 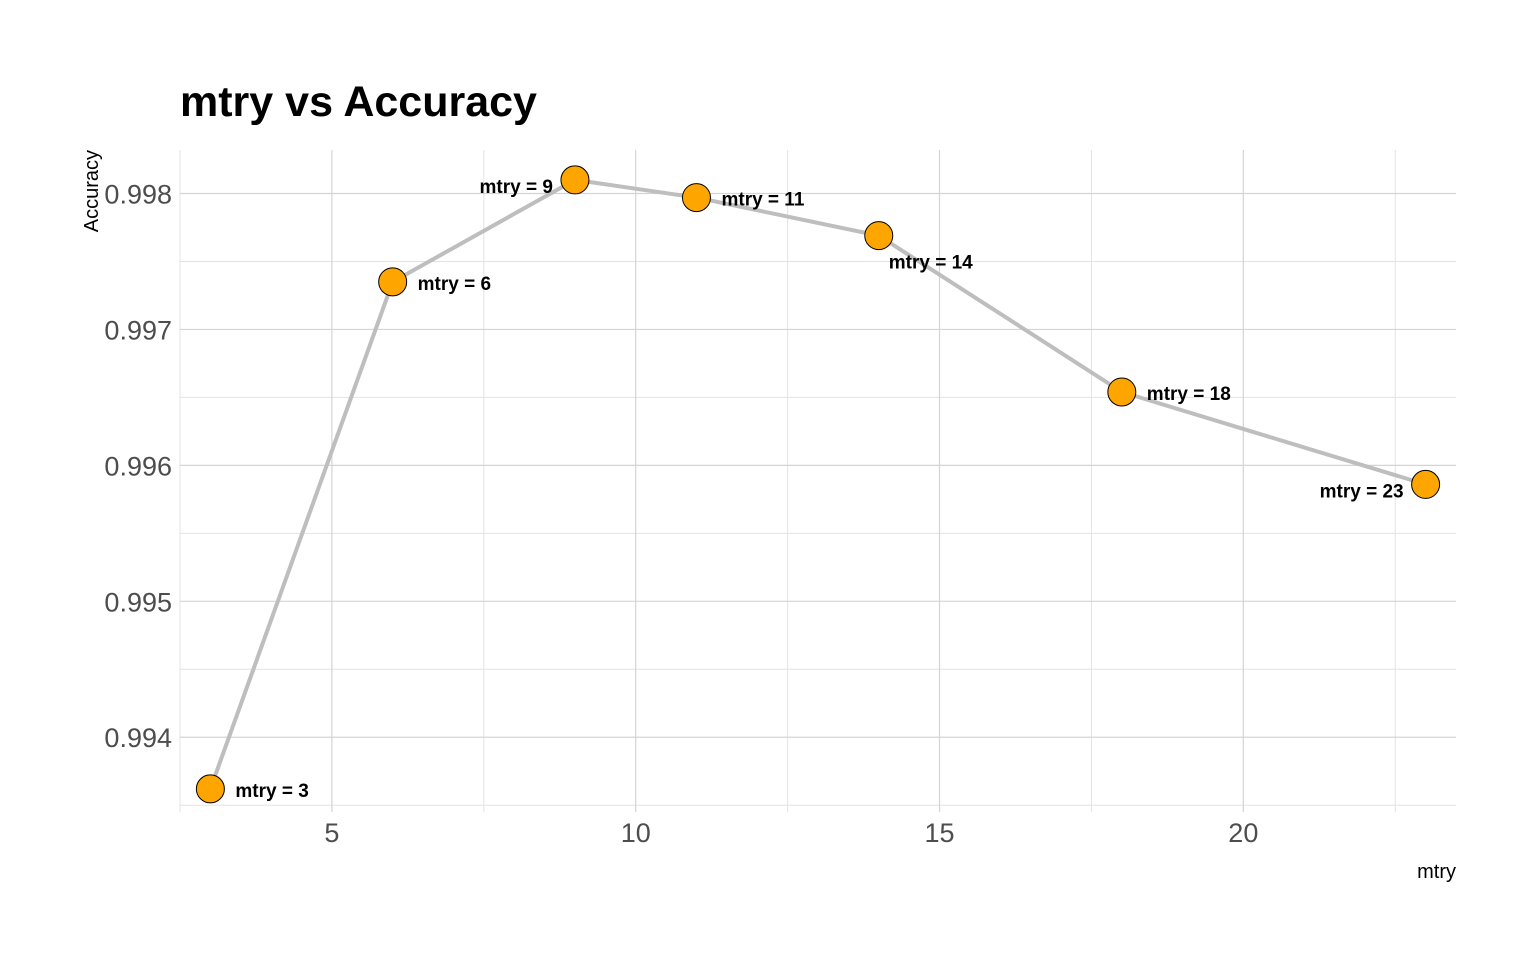 What do you see at coordinates (138, 330) in the screenshot?
I see `y-tick-label: 0.997` at bounding box center [138, 330].